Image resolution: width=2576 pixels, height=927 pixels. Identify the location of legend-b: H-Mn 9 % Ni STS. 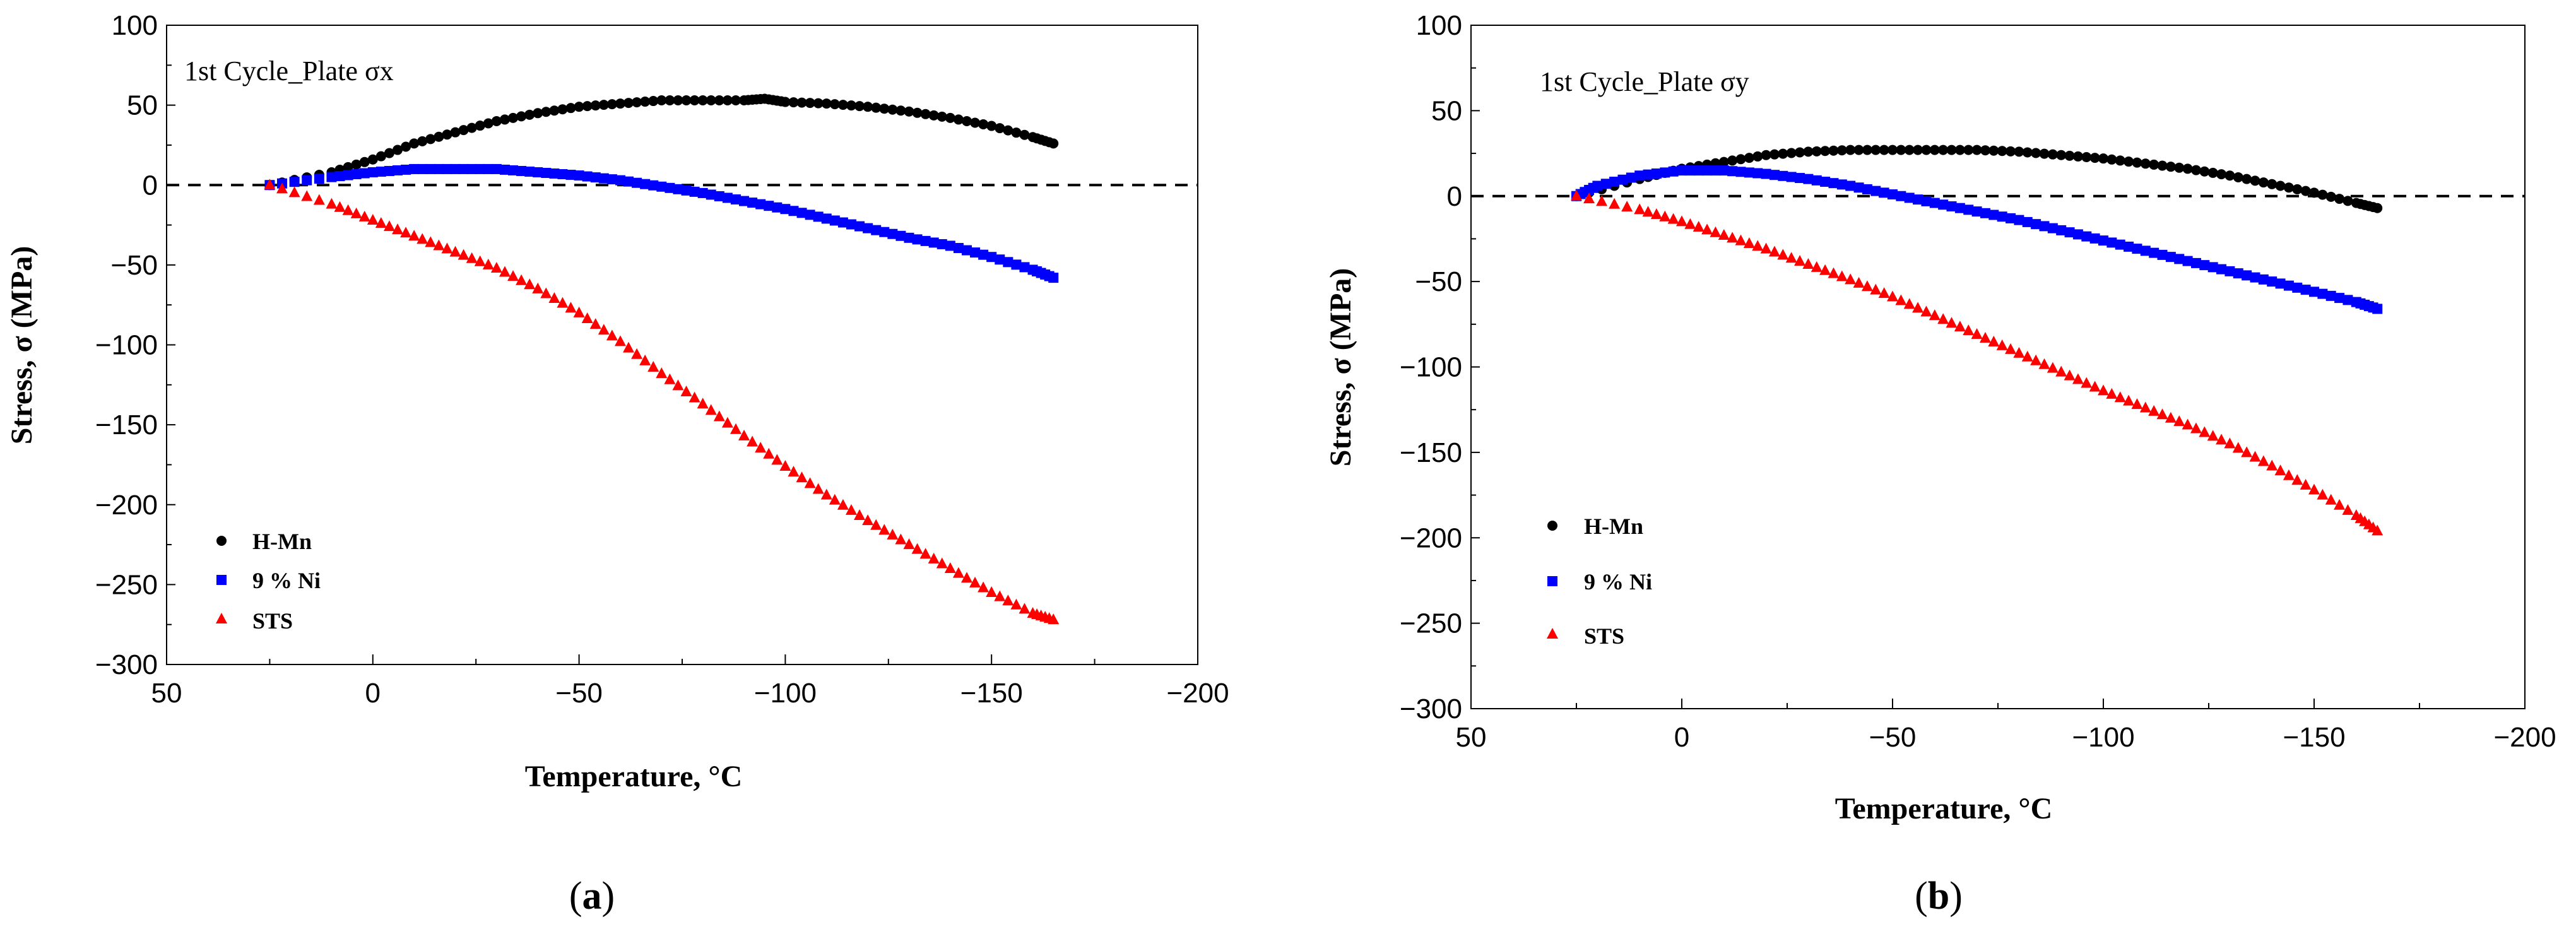
(1599, 581).